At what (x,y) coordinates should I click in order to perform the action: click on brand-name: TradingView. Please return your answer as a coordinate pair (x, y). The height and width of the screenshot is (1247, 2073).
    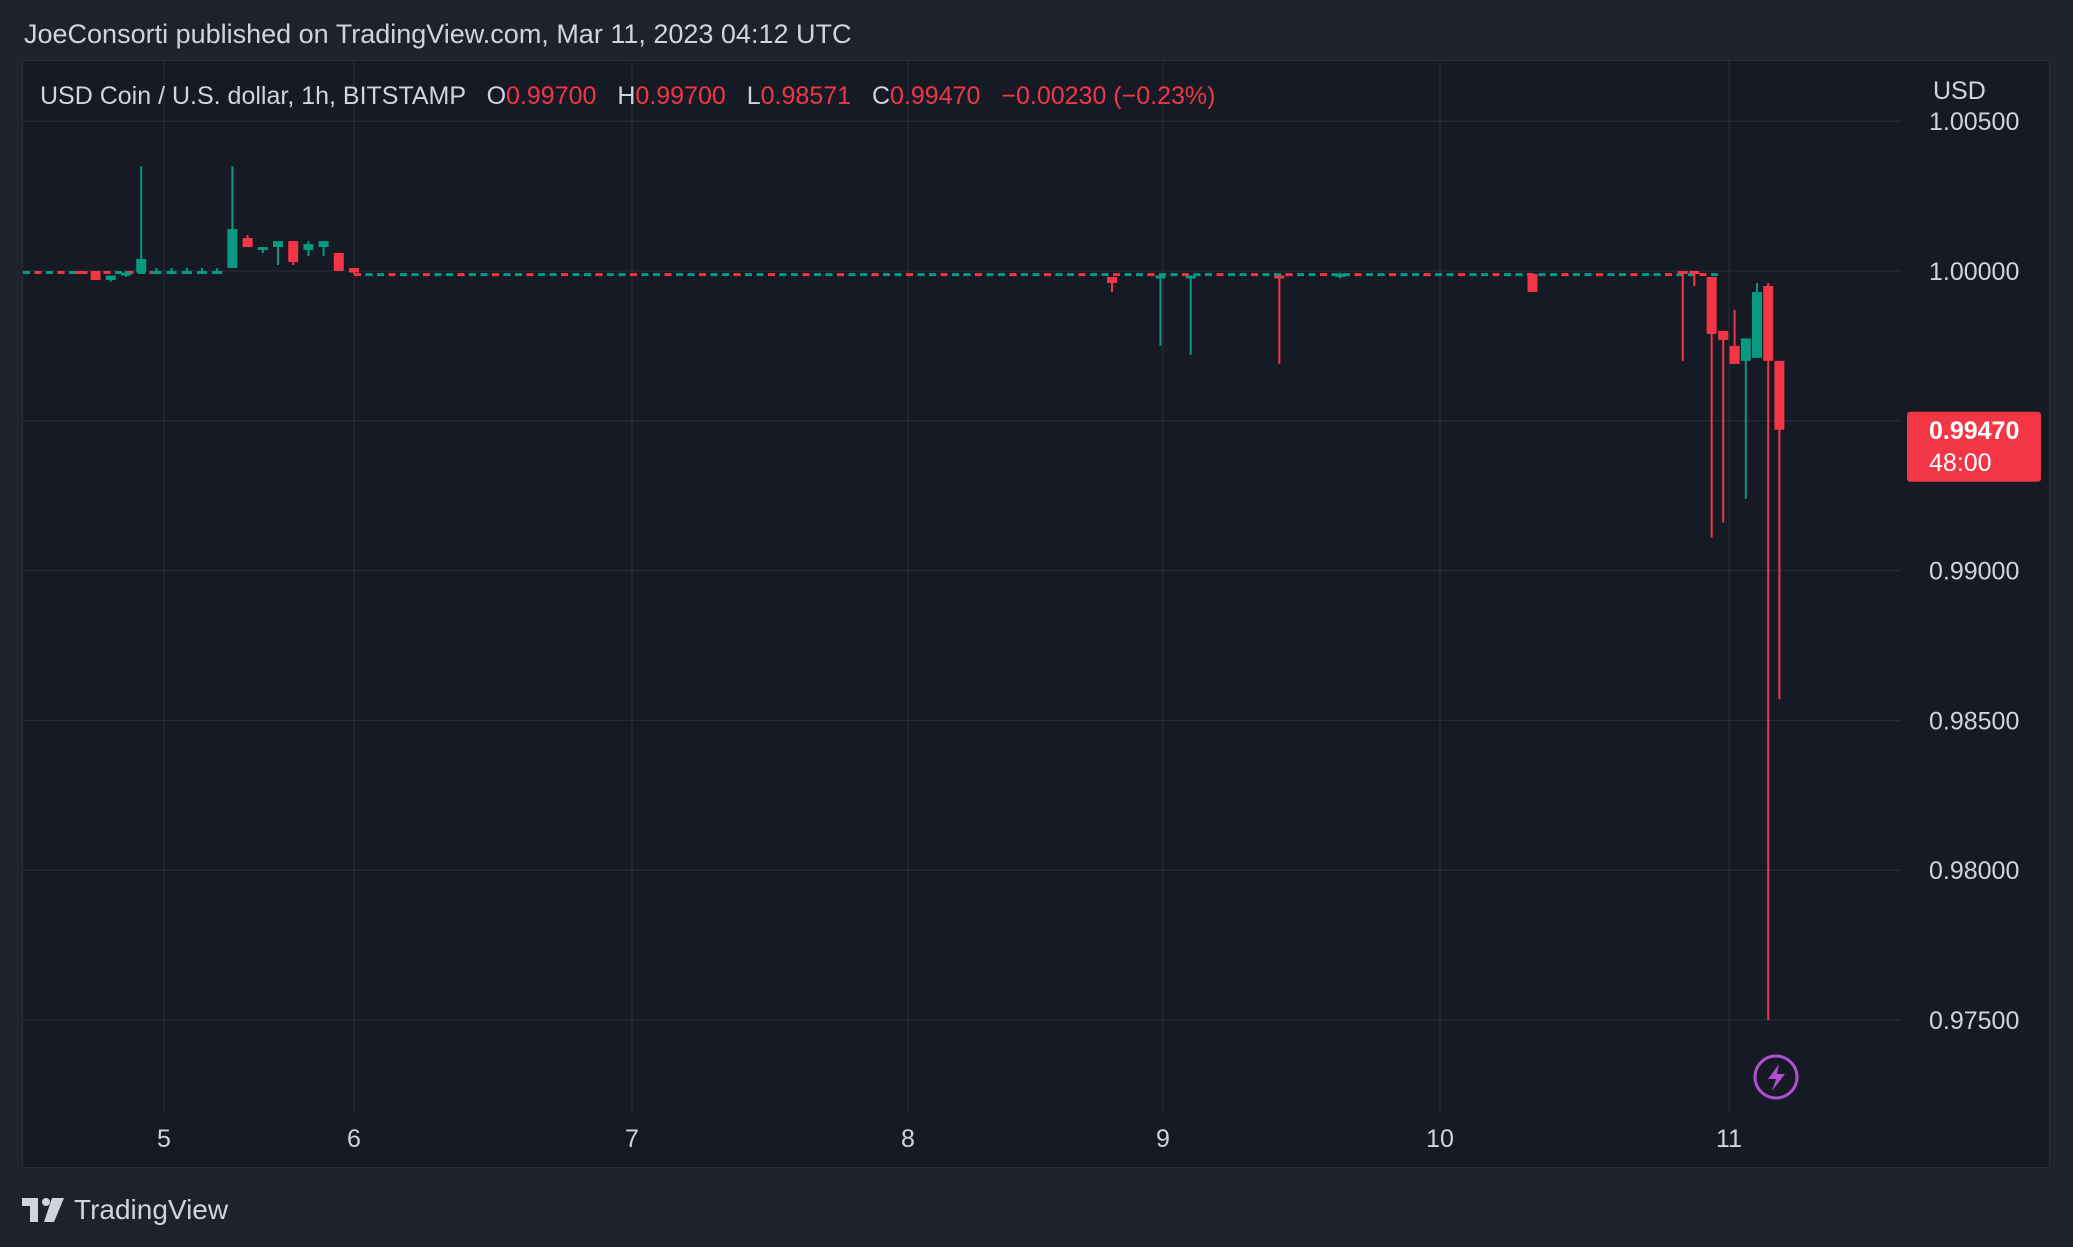
    Looking at the image, I should click on (151, 1209).